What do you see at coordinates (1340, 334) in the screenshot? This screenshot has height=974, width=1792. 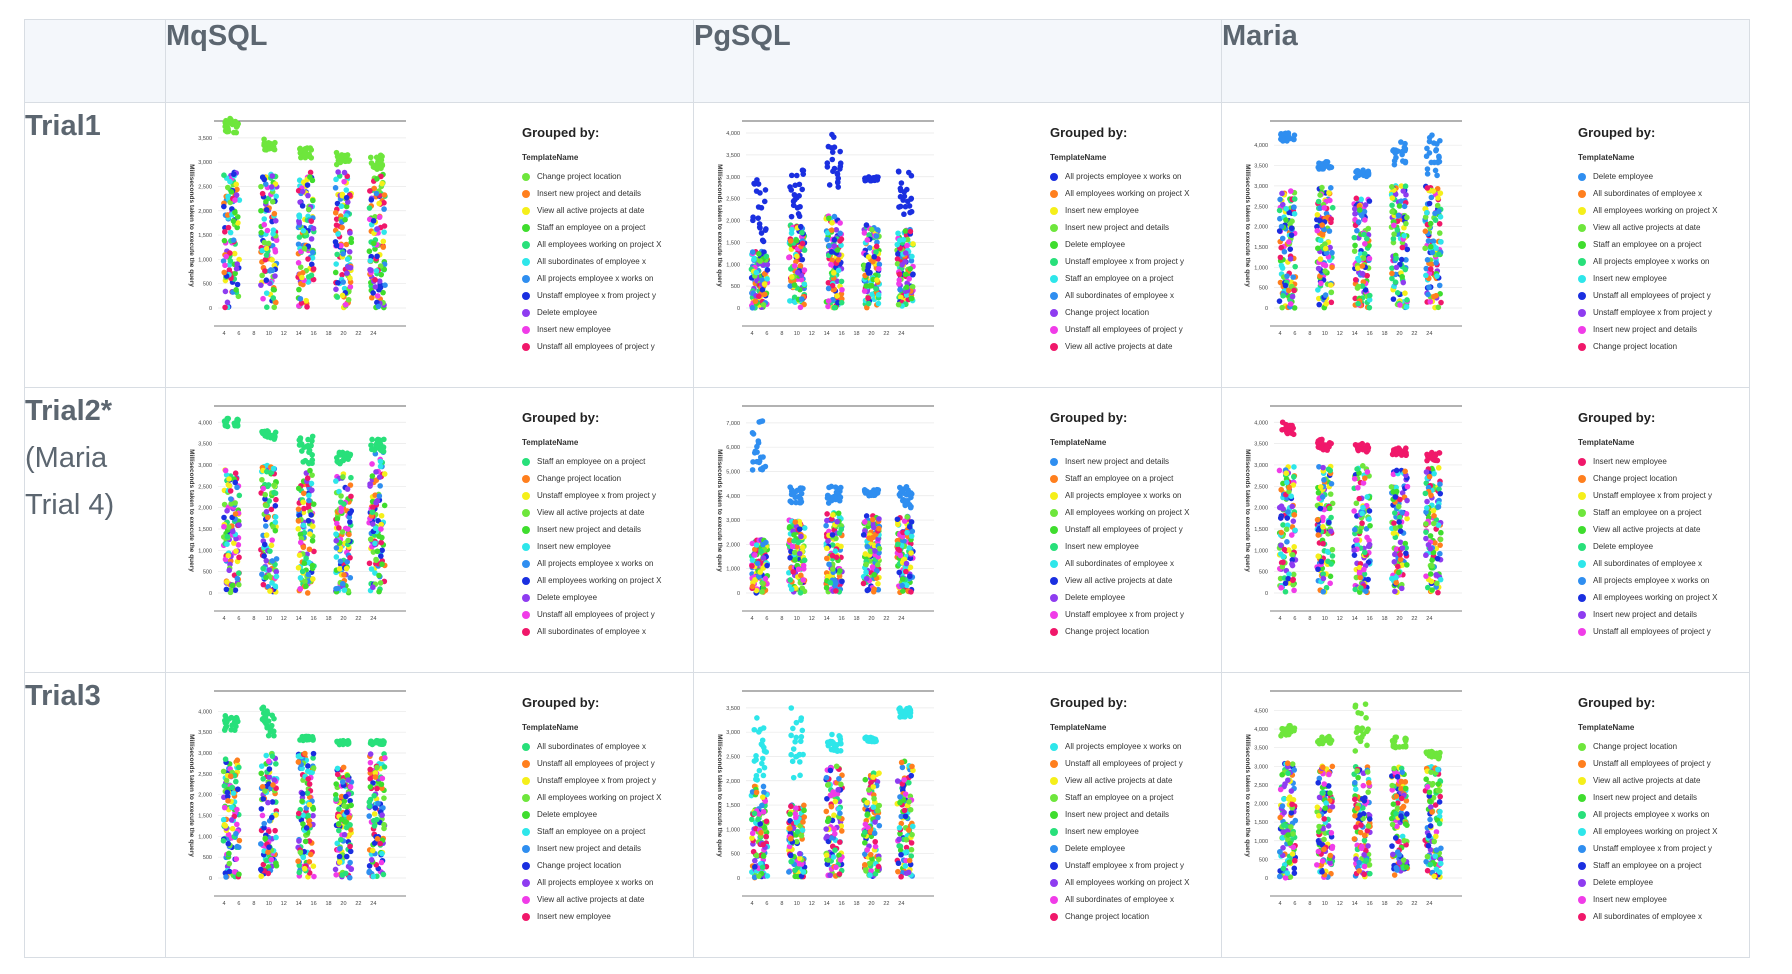 I see `x-tick-label: 12` at bounding box center [1340, 334].